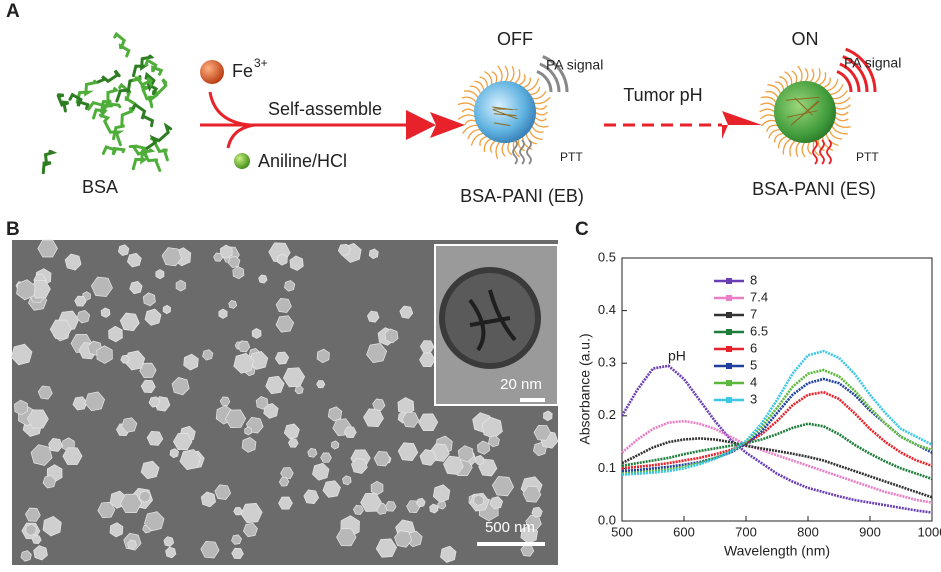 The width and height of the screenshot is (941, 572). I want to click on nanoparticle, so click(818, 106).